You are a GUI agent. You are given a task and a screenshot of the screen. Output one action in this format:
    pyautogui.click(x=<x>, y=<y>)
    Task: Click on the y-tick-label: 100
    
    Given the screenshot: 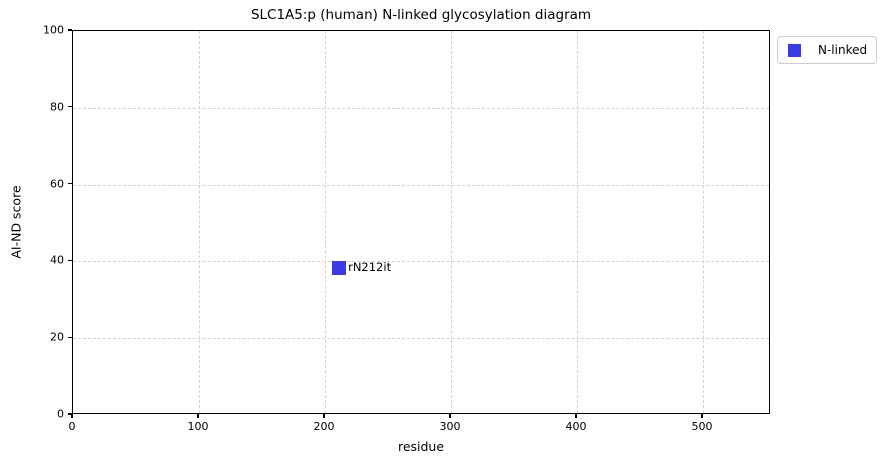 What is the action you would take?
    pyautogui.click(x=53, y=30)
    